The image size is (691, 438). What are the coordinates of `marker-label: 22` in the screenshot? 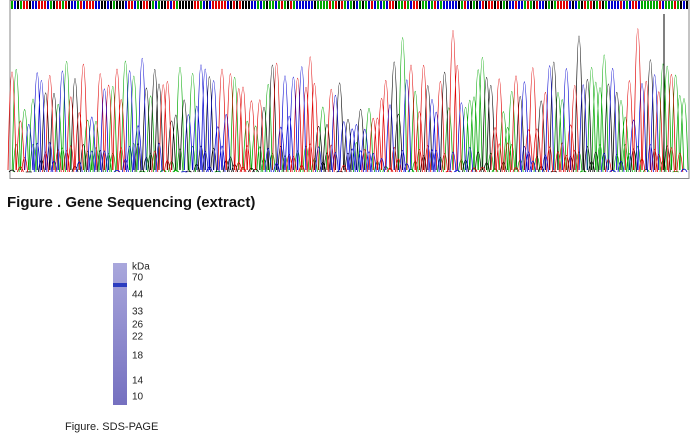 It's located at (138, 337).